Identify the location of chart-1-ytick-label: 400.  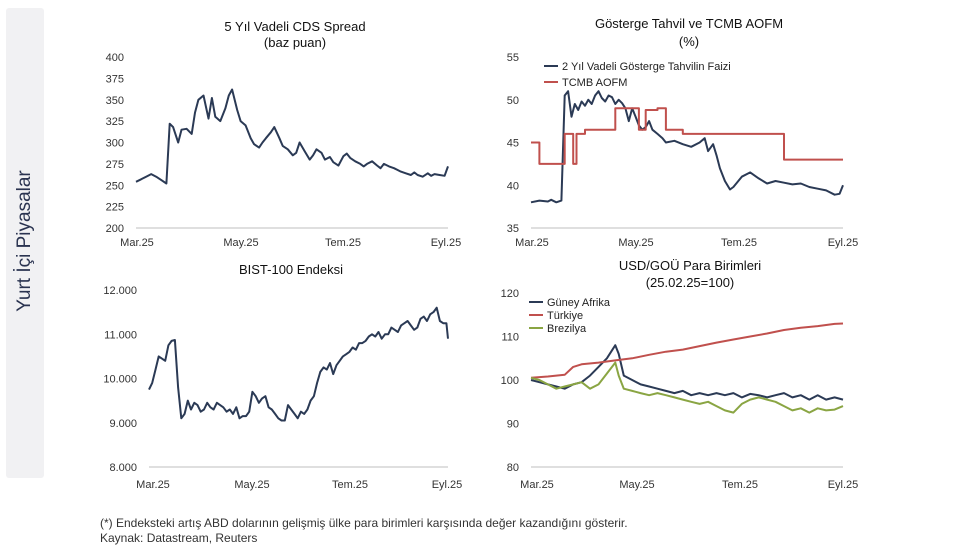
(115, 58).